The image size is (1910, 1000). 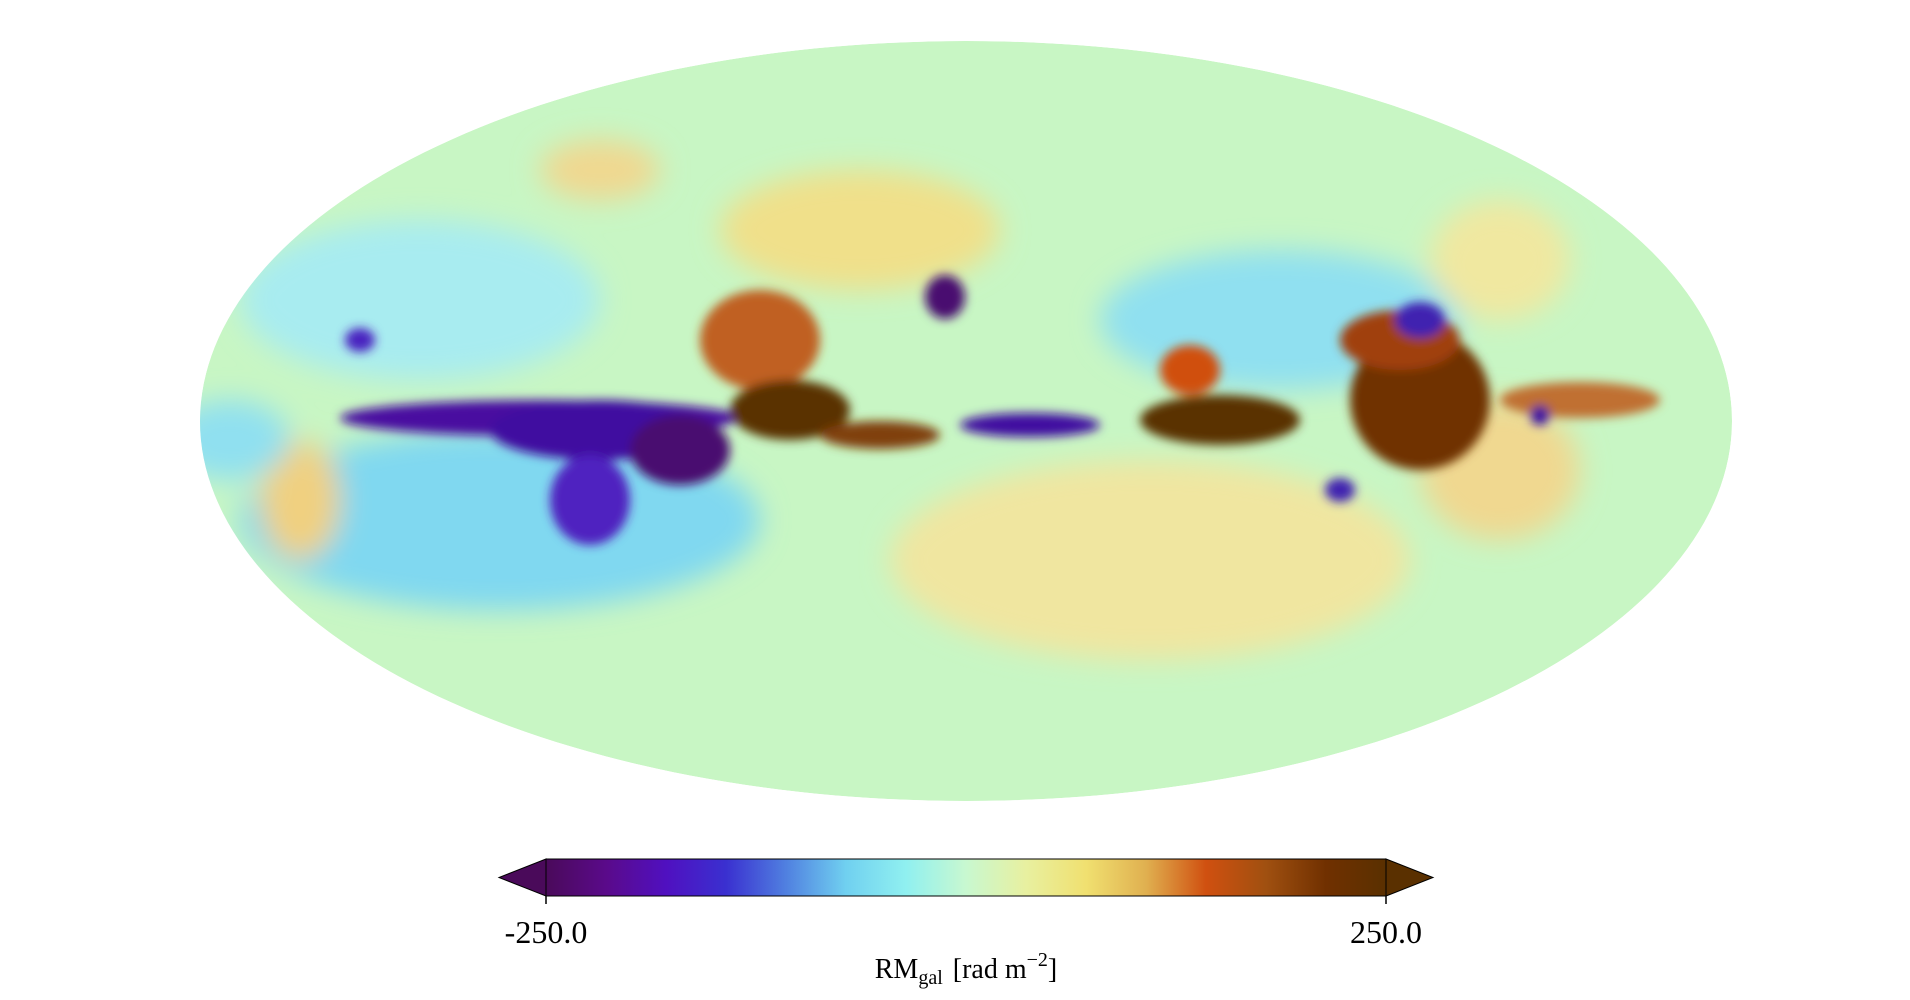 I want to click on colorbar-extend-low, so click(x=522, y=877).